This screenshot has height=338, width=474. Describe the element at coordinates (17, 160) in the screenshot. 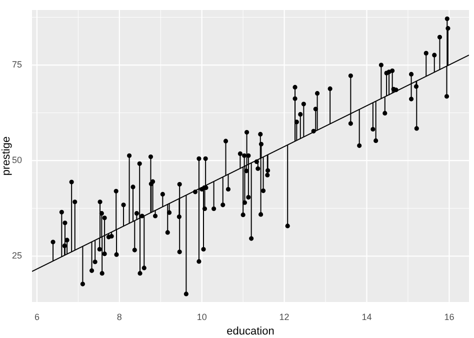

I see `y-tick-label: 50` at that location.